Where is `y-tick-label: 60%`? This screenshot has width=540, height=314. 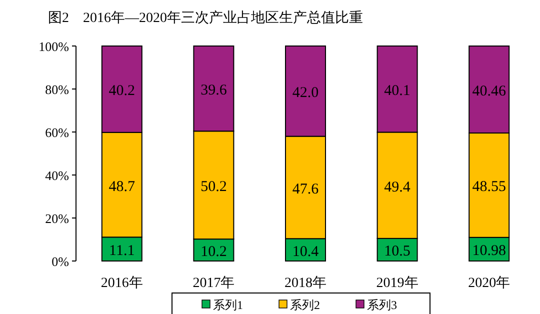
y-tick-label: 60% is located at coordinates (57, 132).